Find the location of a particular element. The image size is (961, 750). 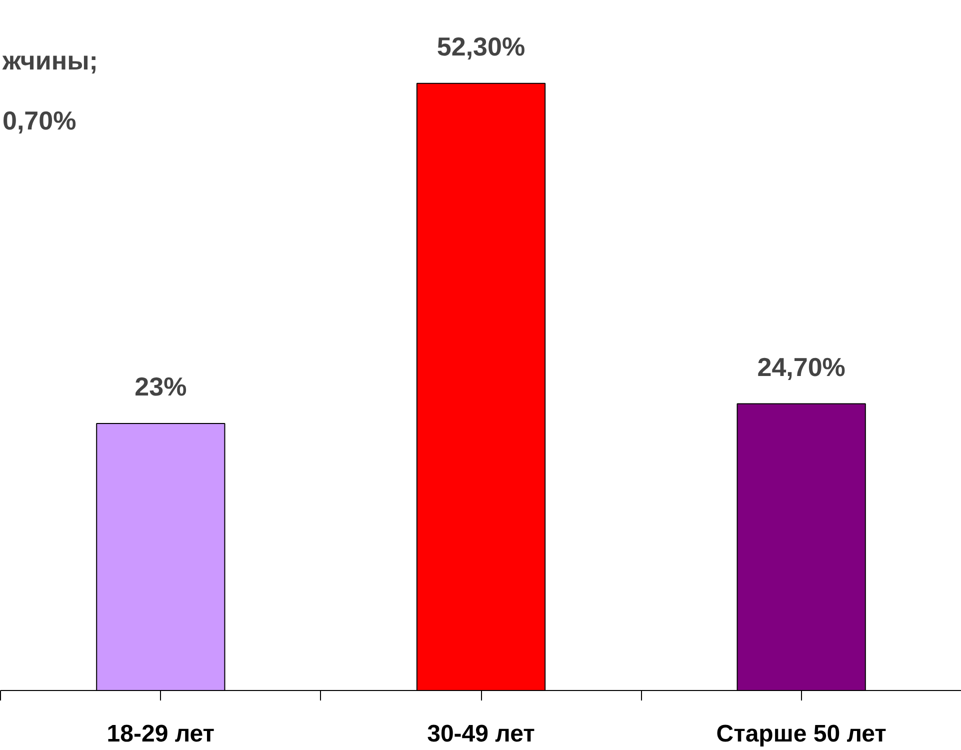

x-tick-label: 30-49 лет is located at coordinates (481, 734).